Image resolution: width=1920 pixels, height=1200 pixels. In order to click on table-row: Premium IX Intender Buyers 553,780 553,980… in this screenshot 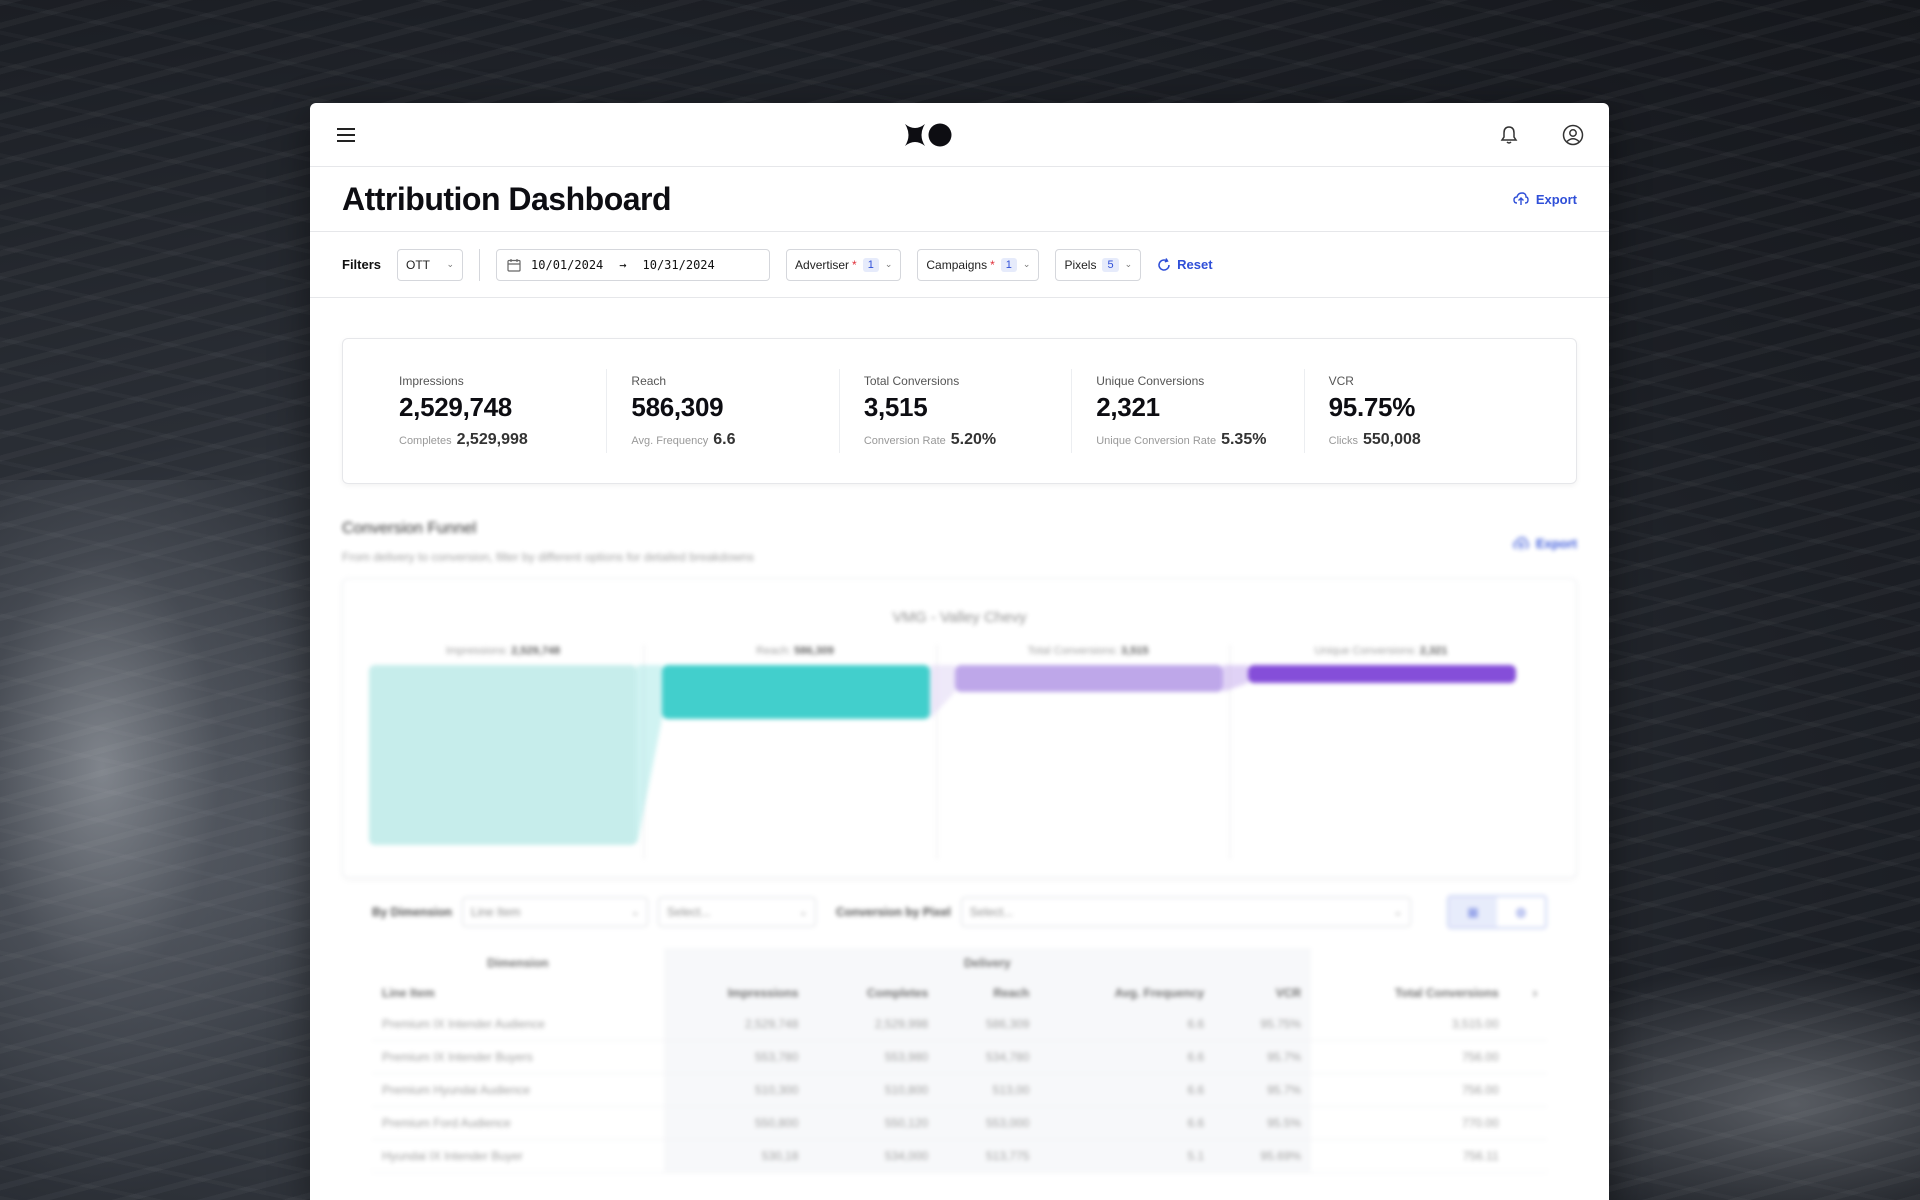, I will do `click(959, 1057)`.